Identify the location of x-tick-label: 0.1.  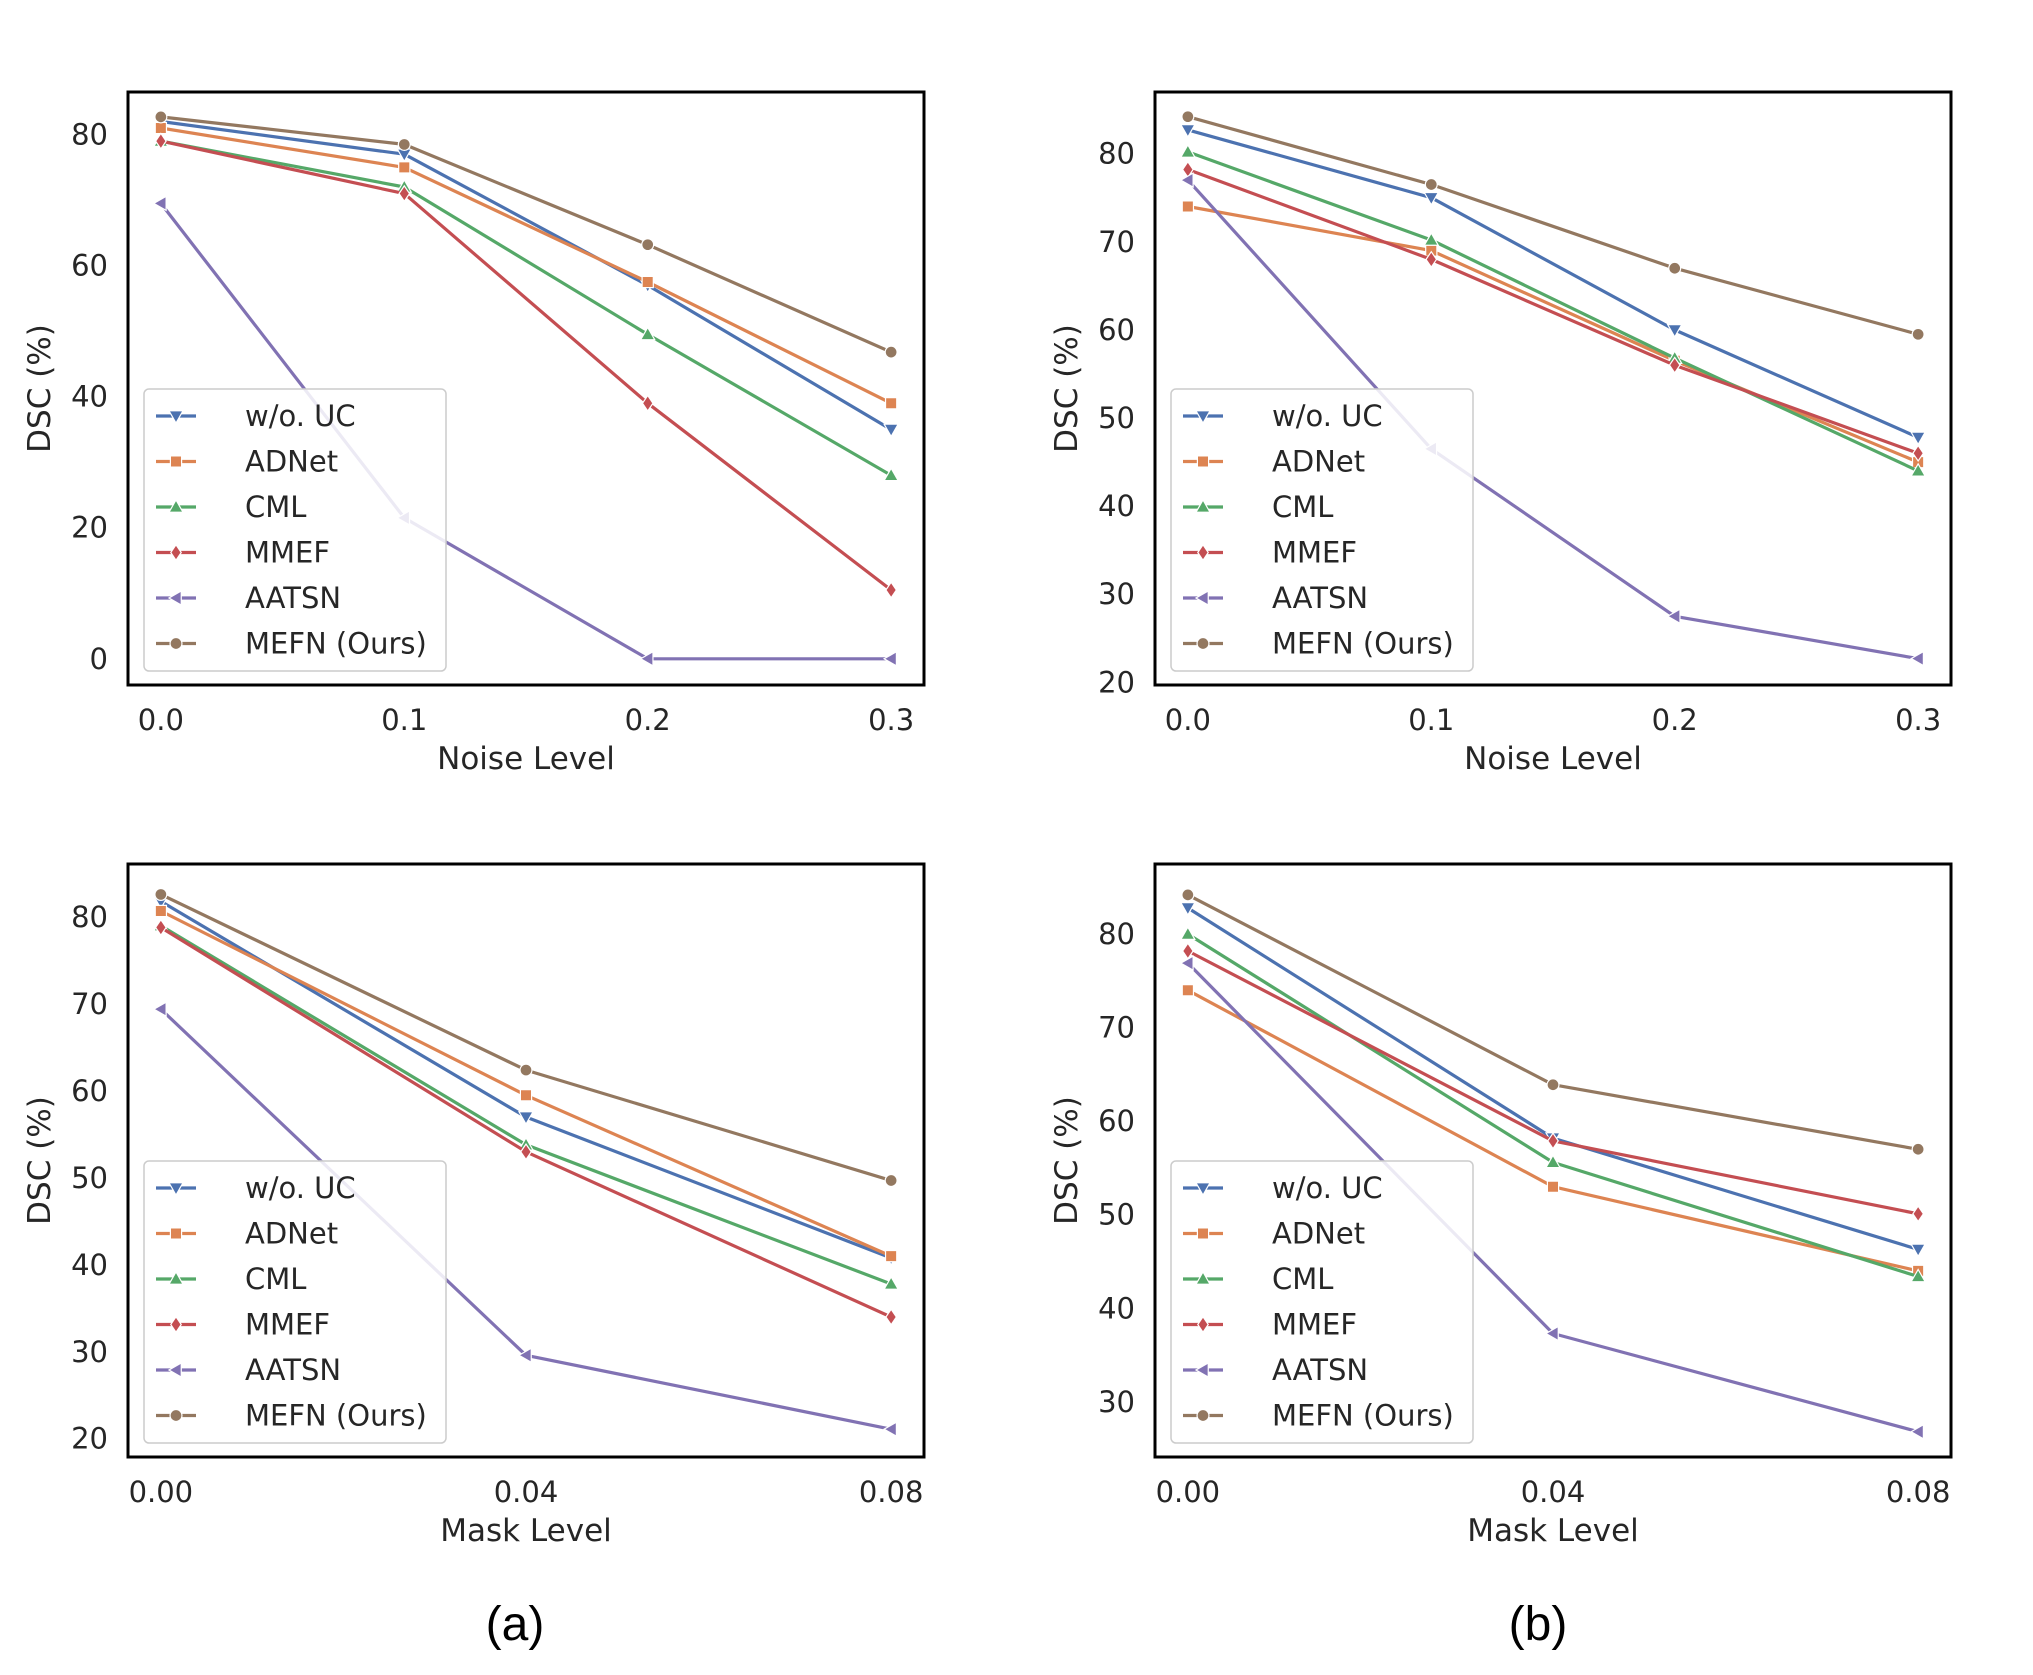
(1431, 720).